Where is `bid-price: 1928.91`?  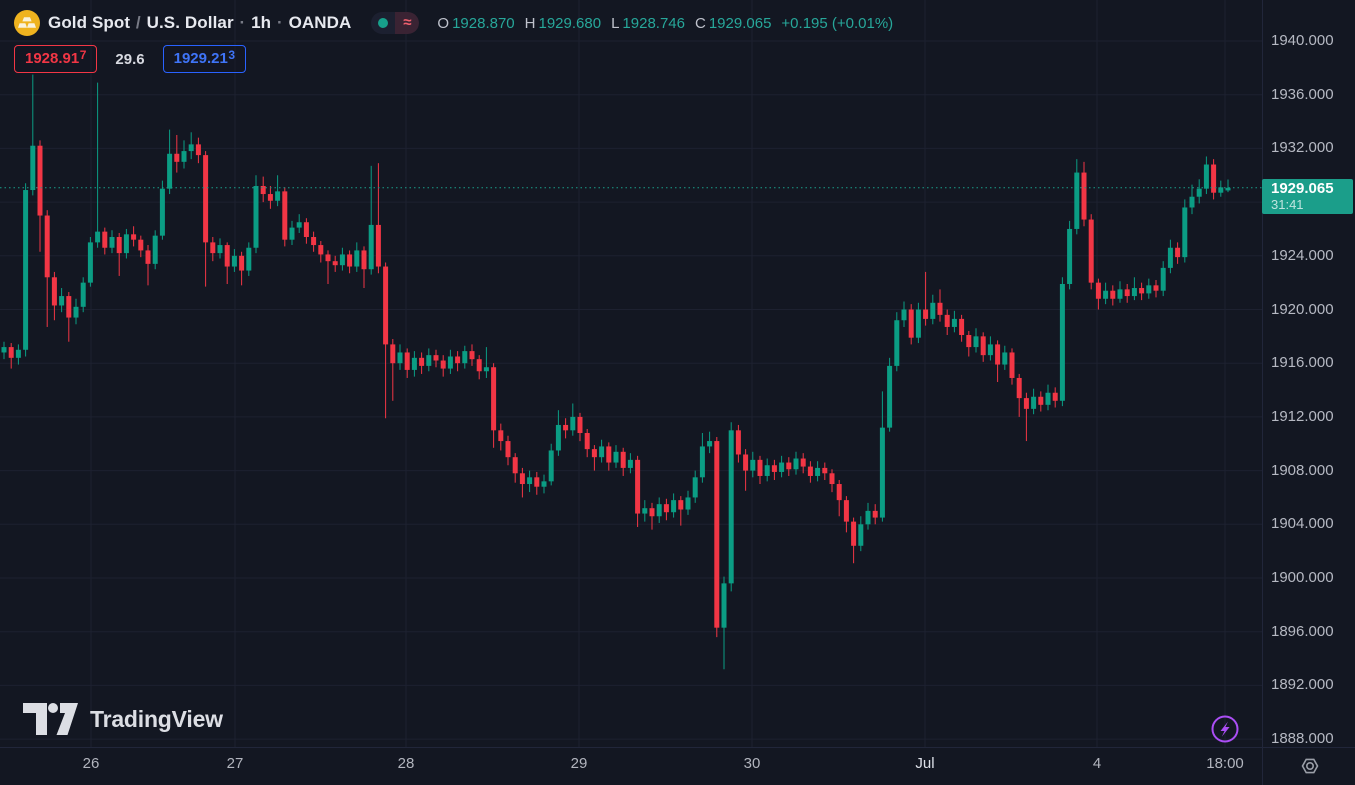 bid-price: 1928.91 is located at coordinates (52, 58).